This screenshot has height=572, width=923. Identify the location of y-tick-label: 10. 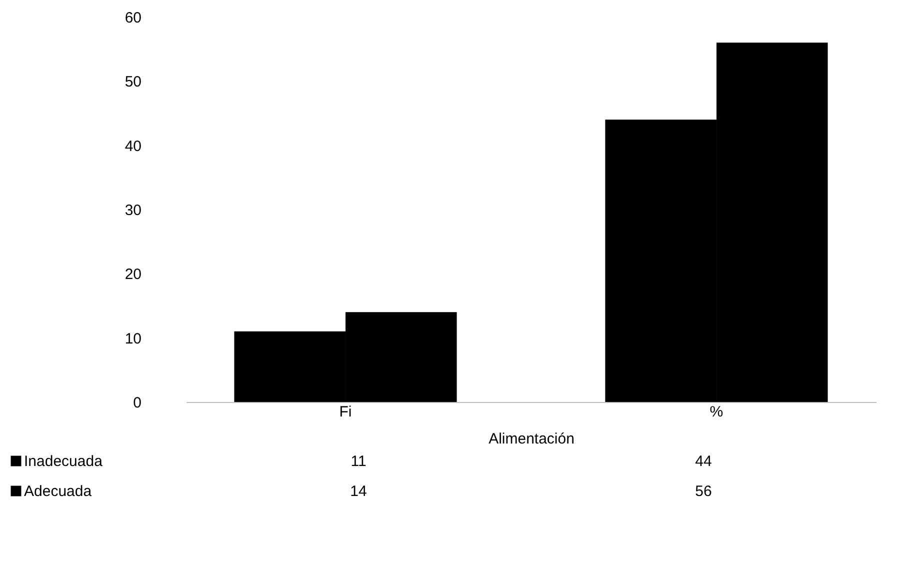
(133, 339).